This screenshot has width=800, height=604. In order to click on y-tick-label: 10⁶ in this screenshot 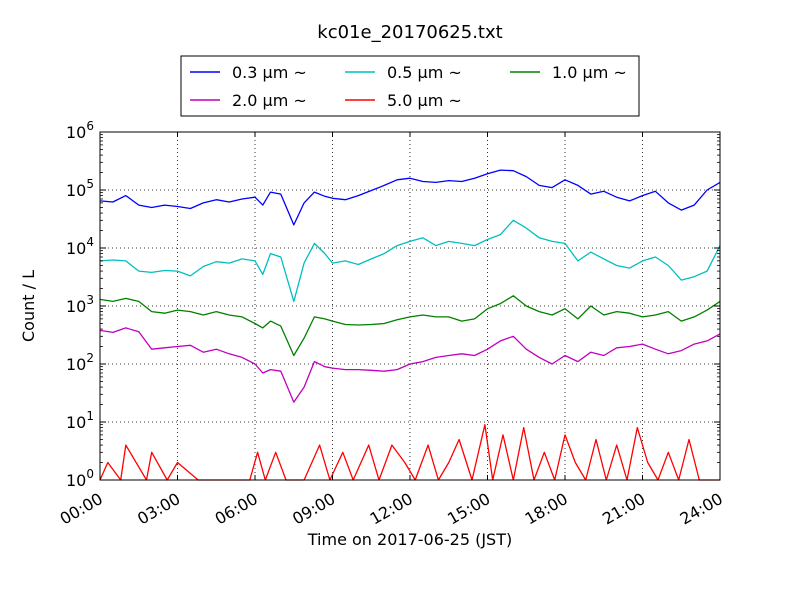, I will do `click(80, 130)`.